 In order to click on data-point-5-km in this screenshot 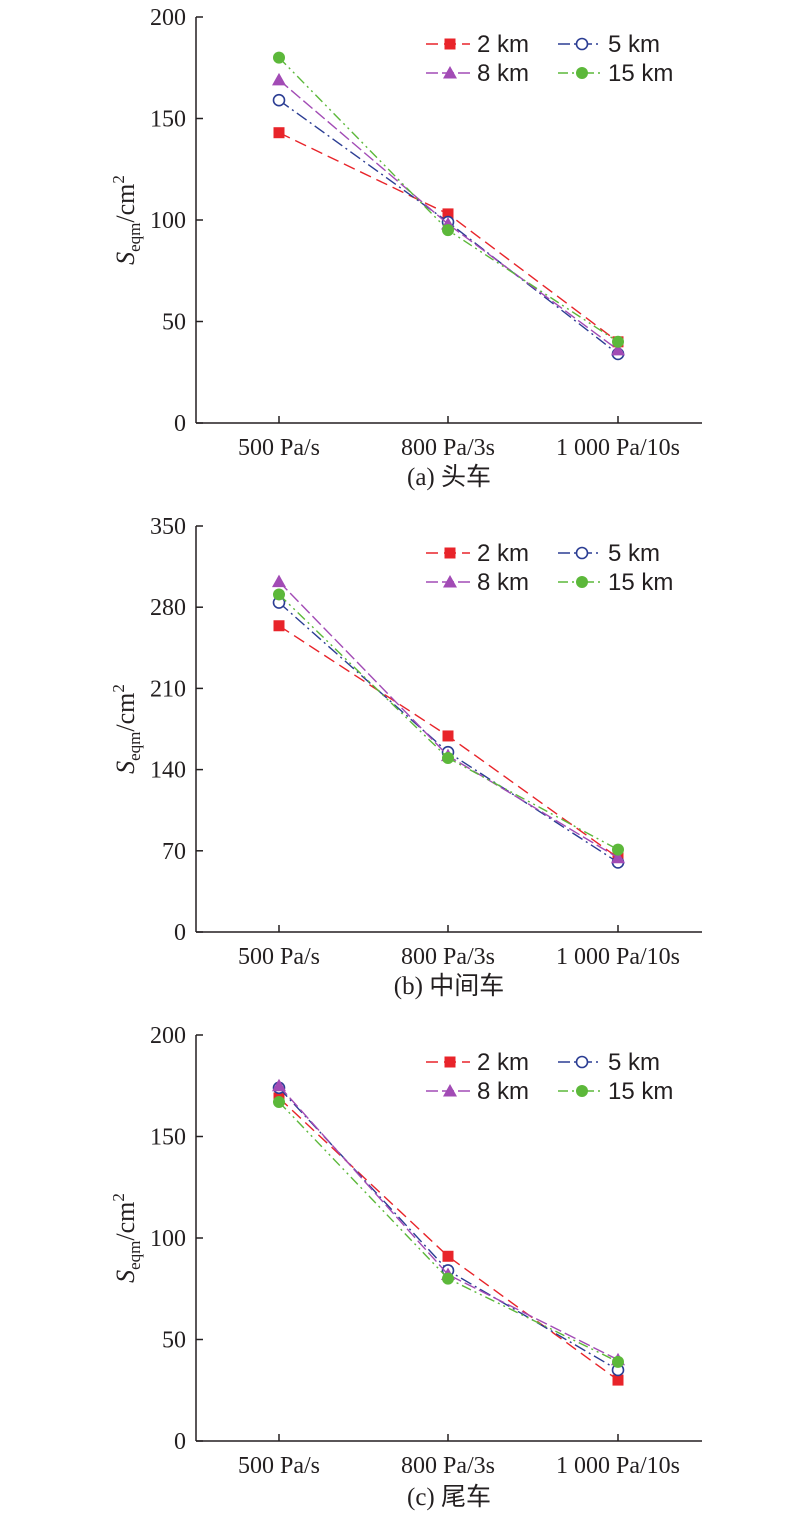, I will do `click(279, 100)`.